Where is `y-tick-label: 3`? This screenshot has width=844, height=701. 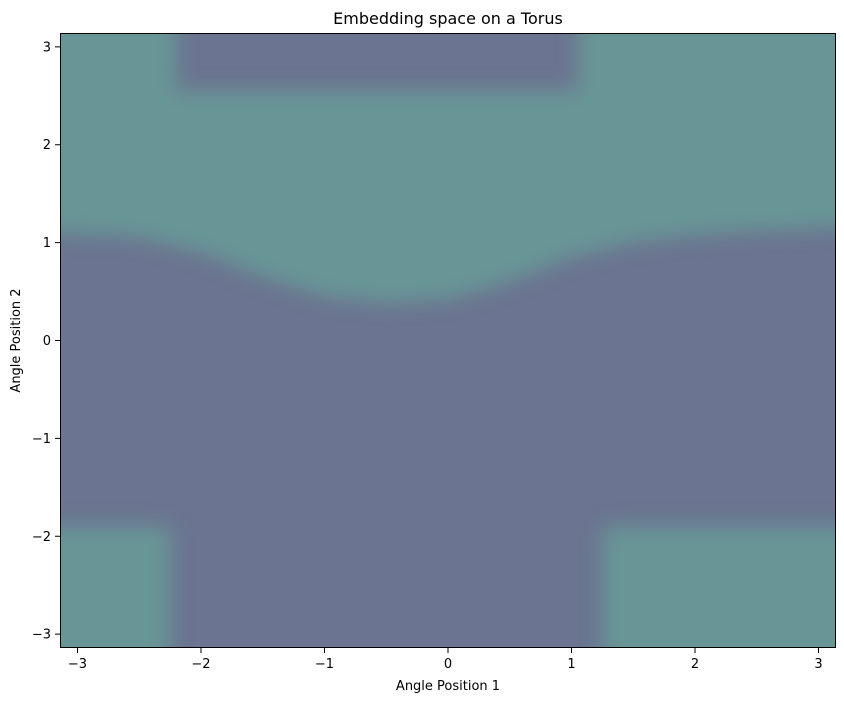
y-tick-label: 3 is located at coordinates (47, 47).